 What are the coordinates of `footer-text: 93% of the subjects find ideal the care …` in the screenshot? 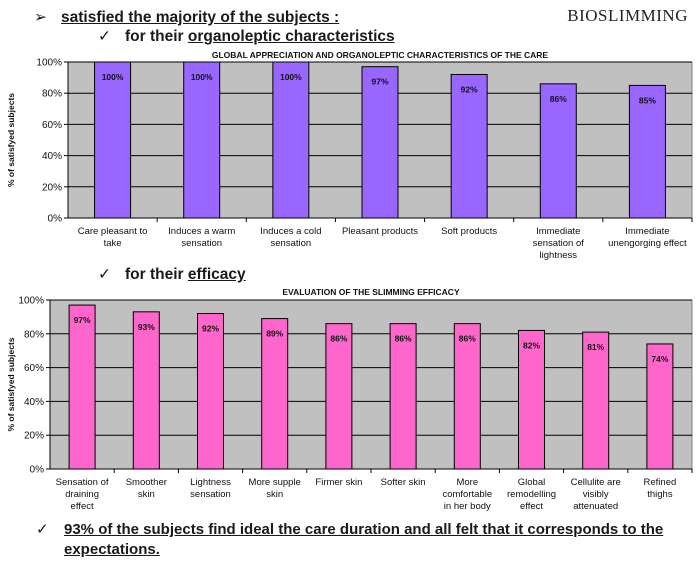 It's located at (364, 539).